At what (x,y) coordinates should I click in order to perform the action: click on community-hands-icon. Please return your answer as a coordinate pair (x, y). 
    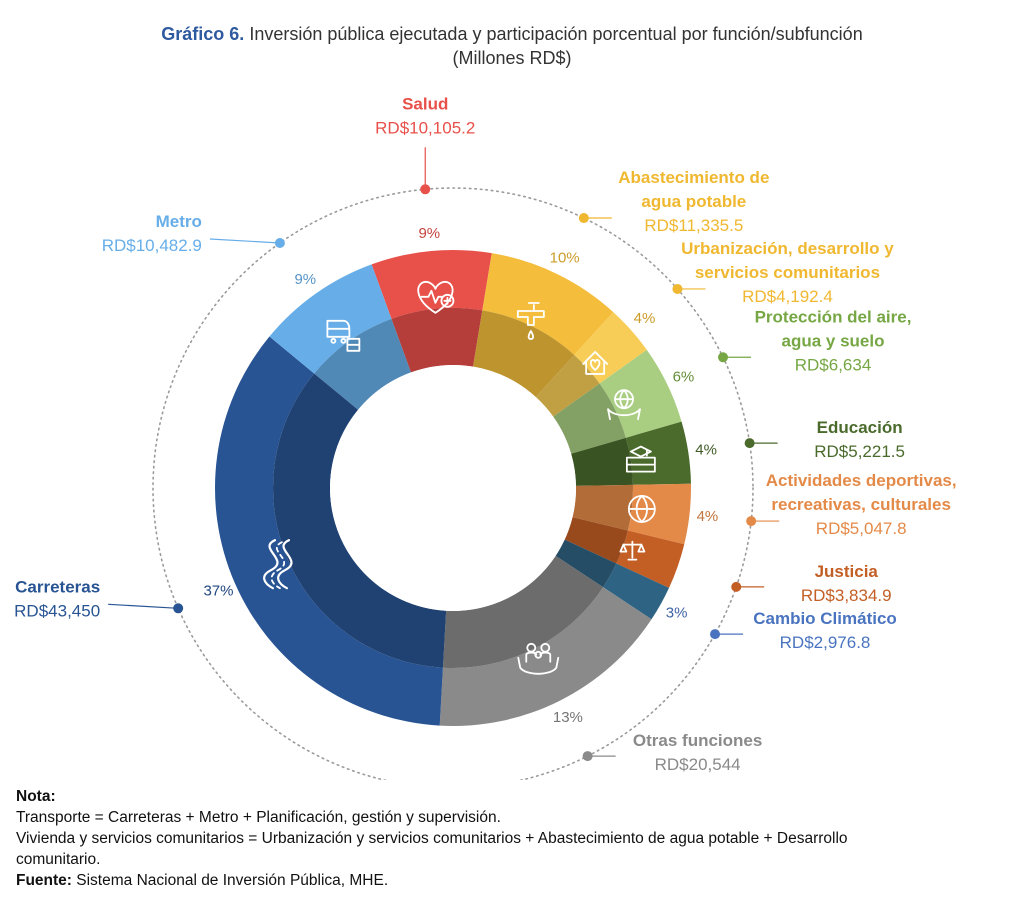
    Looking at the image, I should click on (538, 658).